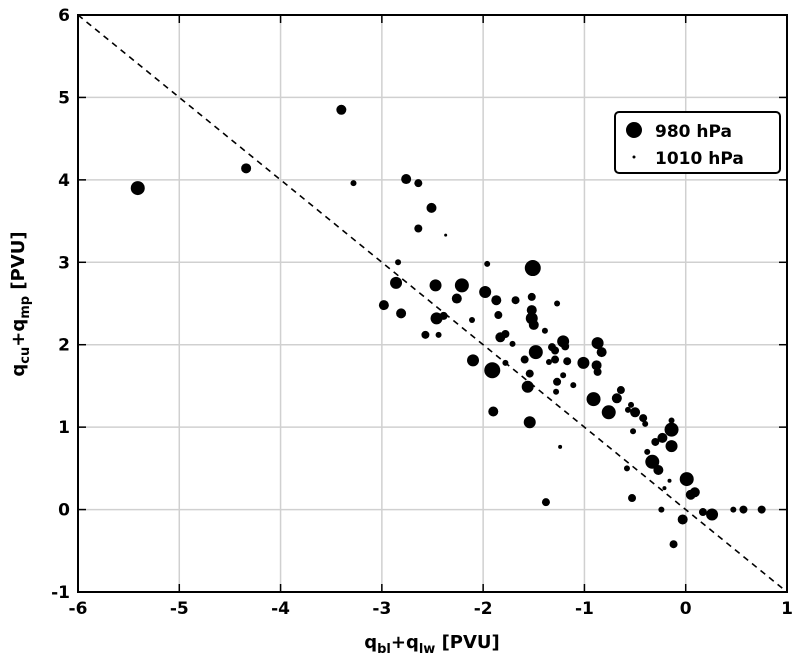 The height and width of the screenshot is (667, 800). What do you see at coordinates (483, 609) in the screenshot?
I see `x-tick-label: -2` at bounding box center [483, 609].